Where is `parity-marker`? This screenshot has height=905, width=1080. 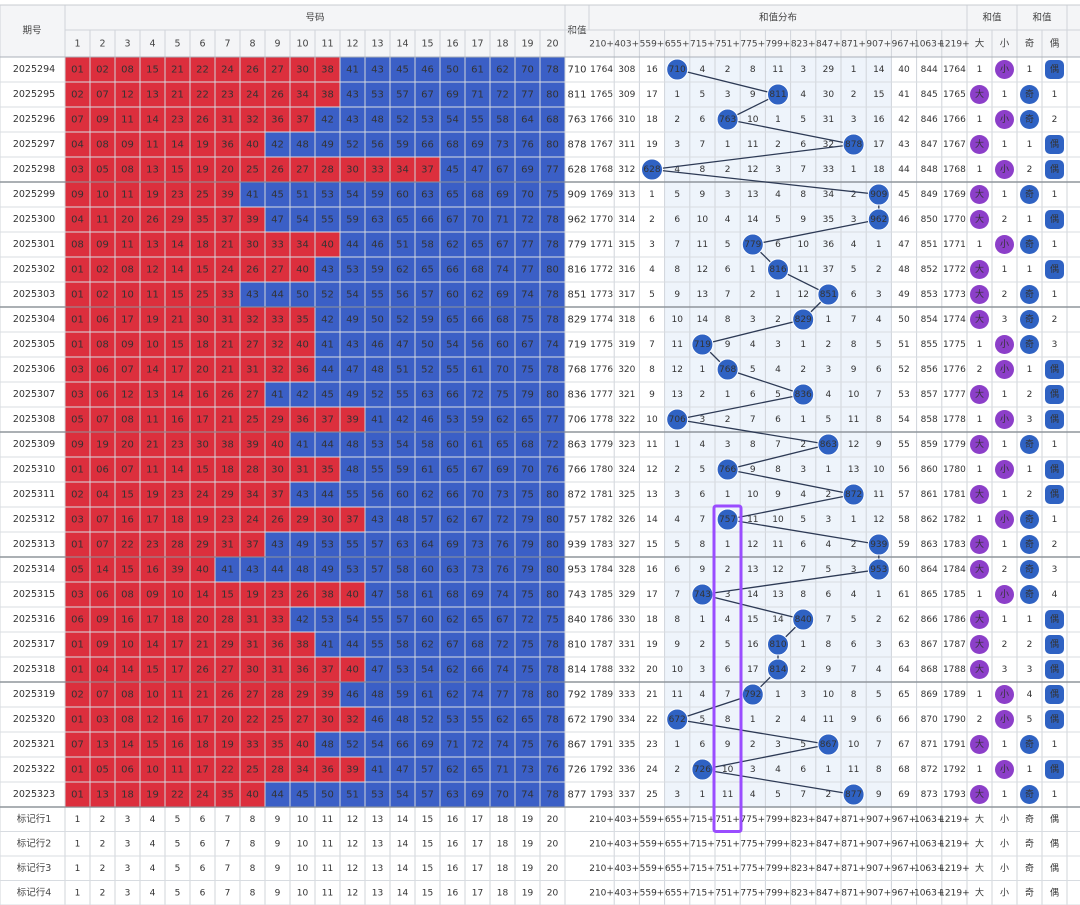 parity-marker is located at coordinates (1029, 569).